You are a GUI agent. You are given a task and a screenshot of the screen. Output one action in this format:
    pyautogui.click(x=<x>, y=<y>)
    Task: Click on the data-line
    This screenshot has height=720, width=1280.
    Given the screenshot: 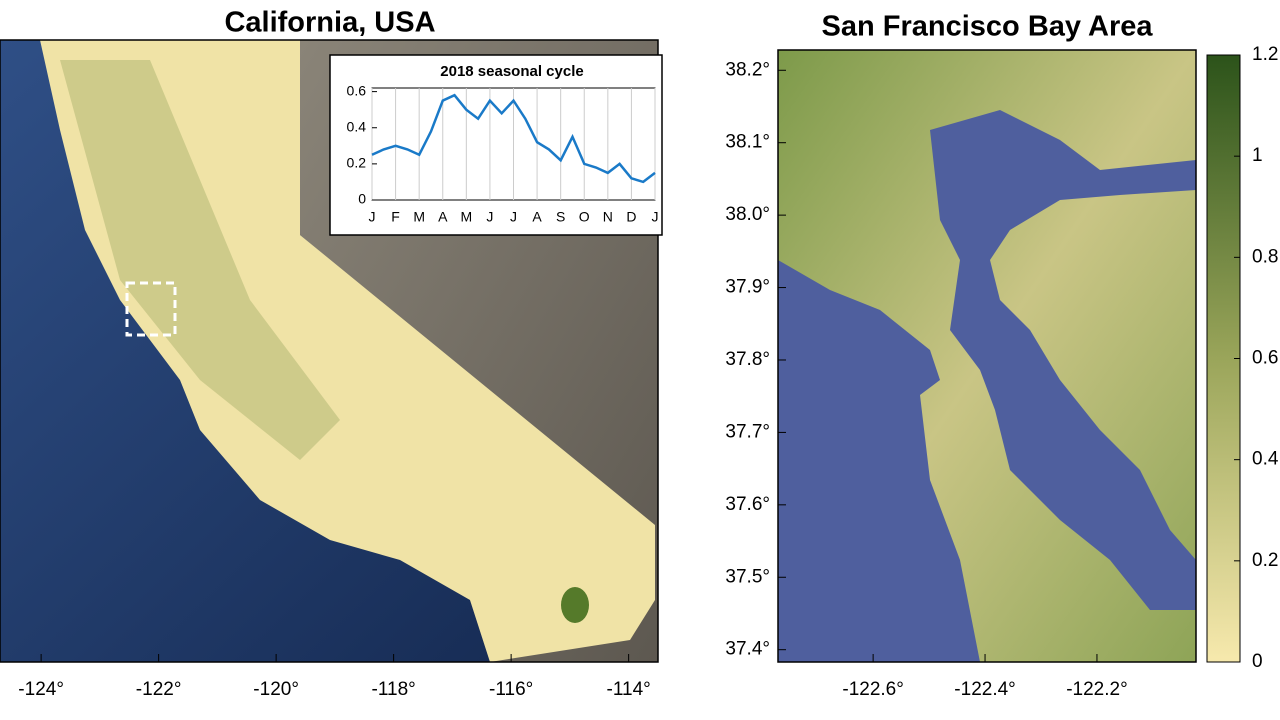 What is the action you would take?
    pyautogui.click(x=513, y=138)
    